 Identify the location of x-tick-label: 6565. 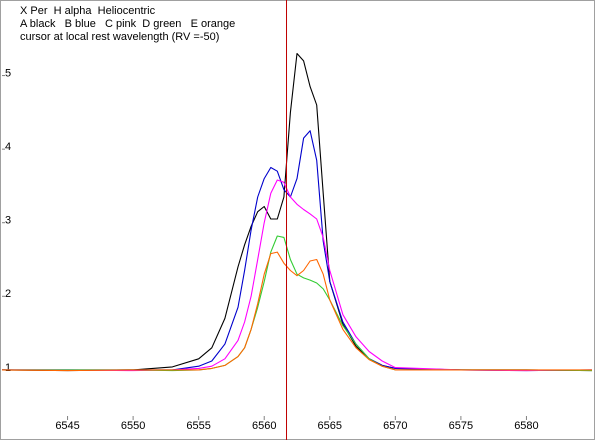
(330, 426).